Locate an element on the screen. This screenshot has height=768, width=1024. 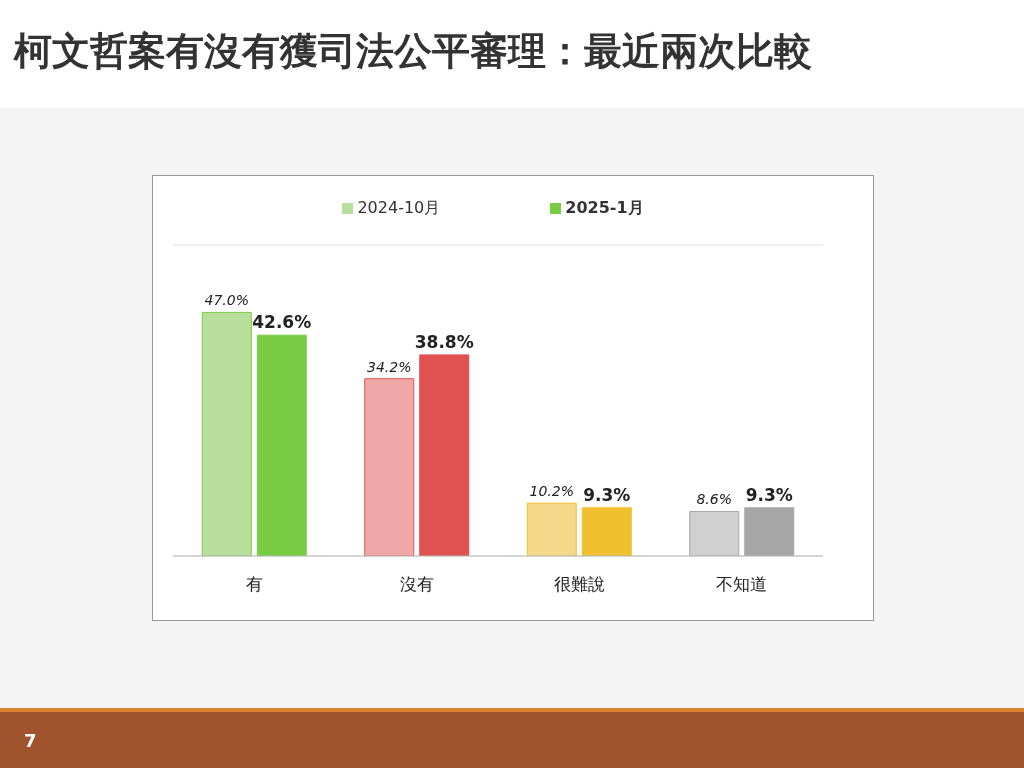
x-tick-label: 不知道 is located at coordinates (742, 584).